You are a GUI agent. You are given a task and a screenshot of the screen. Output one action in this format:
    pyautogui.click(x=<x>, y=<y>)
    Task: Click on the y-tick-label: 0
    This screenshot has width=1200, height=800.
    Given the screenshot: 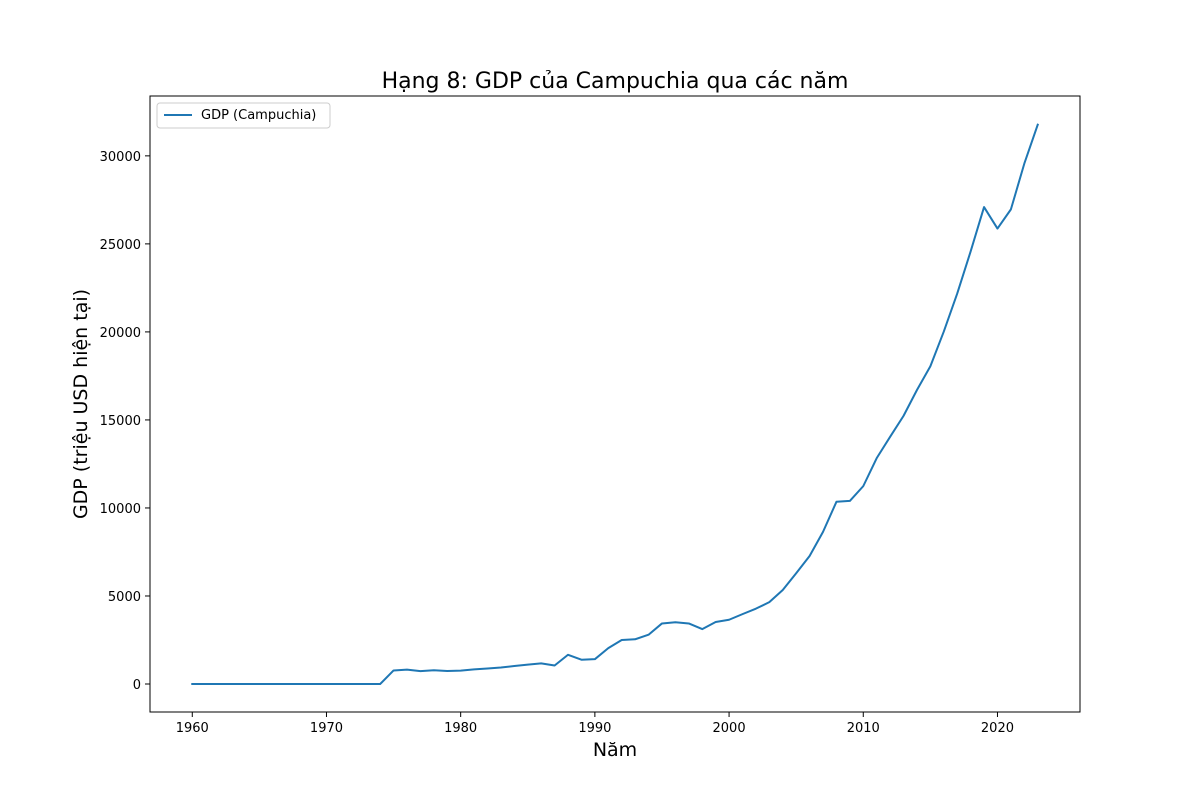 What is the action you would take?
    pyautogui.click(x=137, y=685)
    